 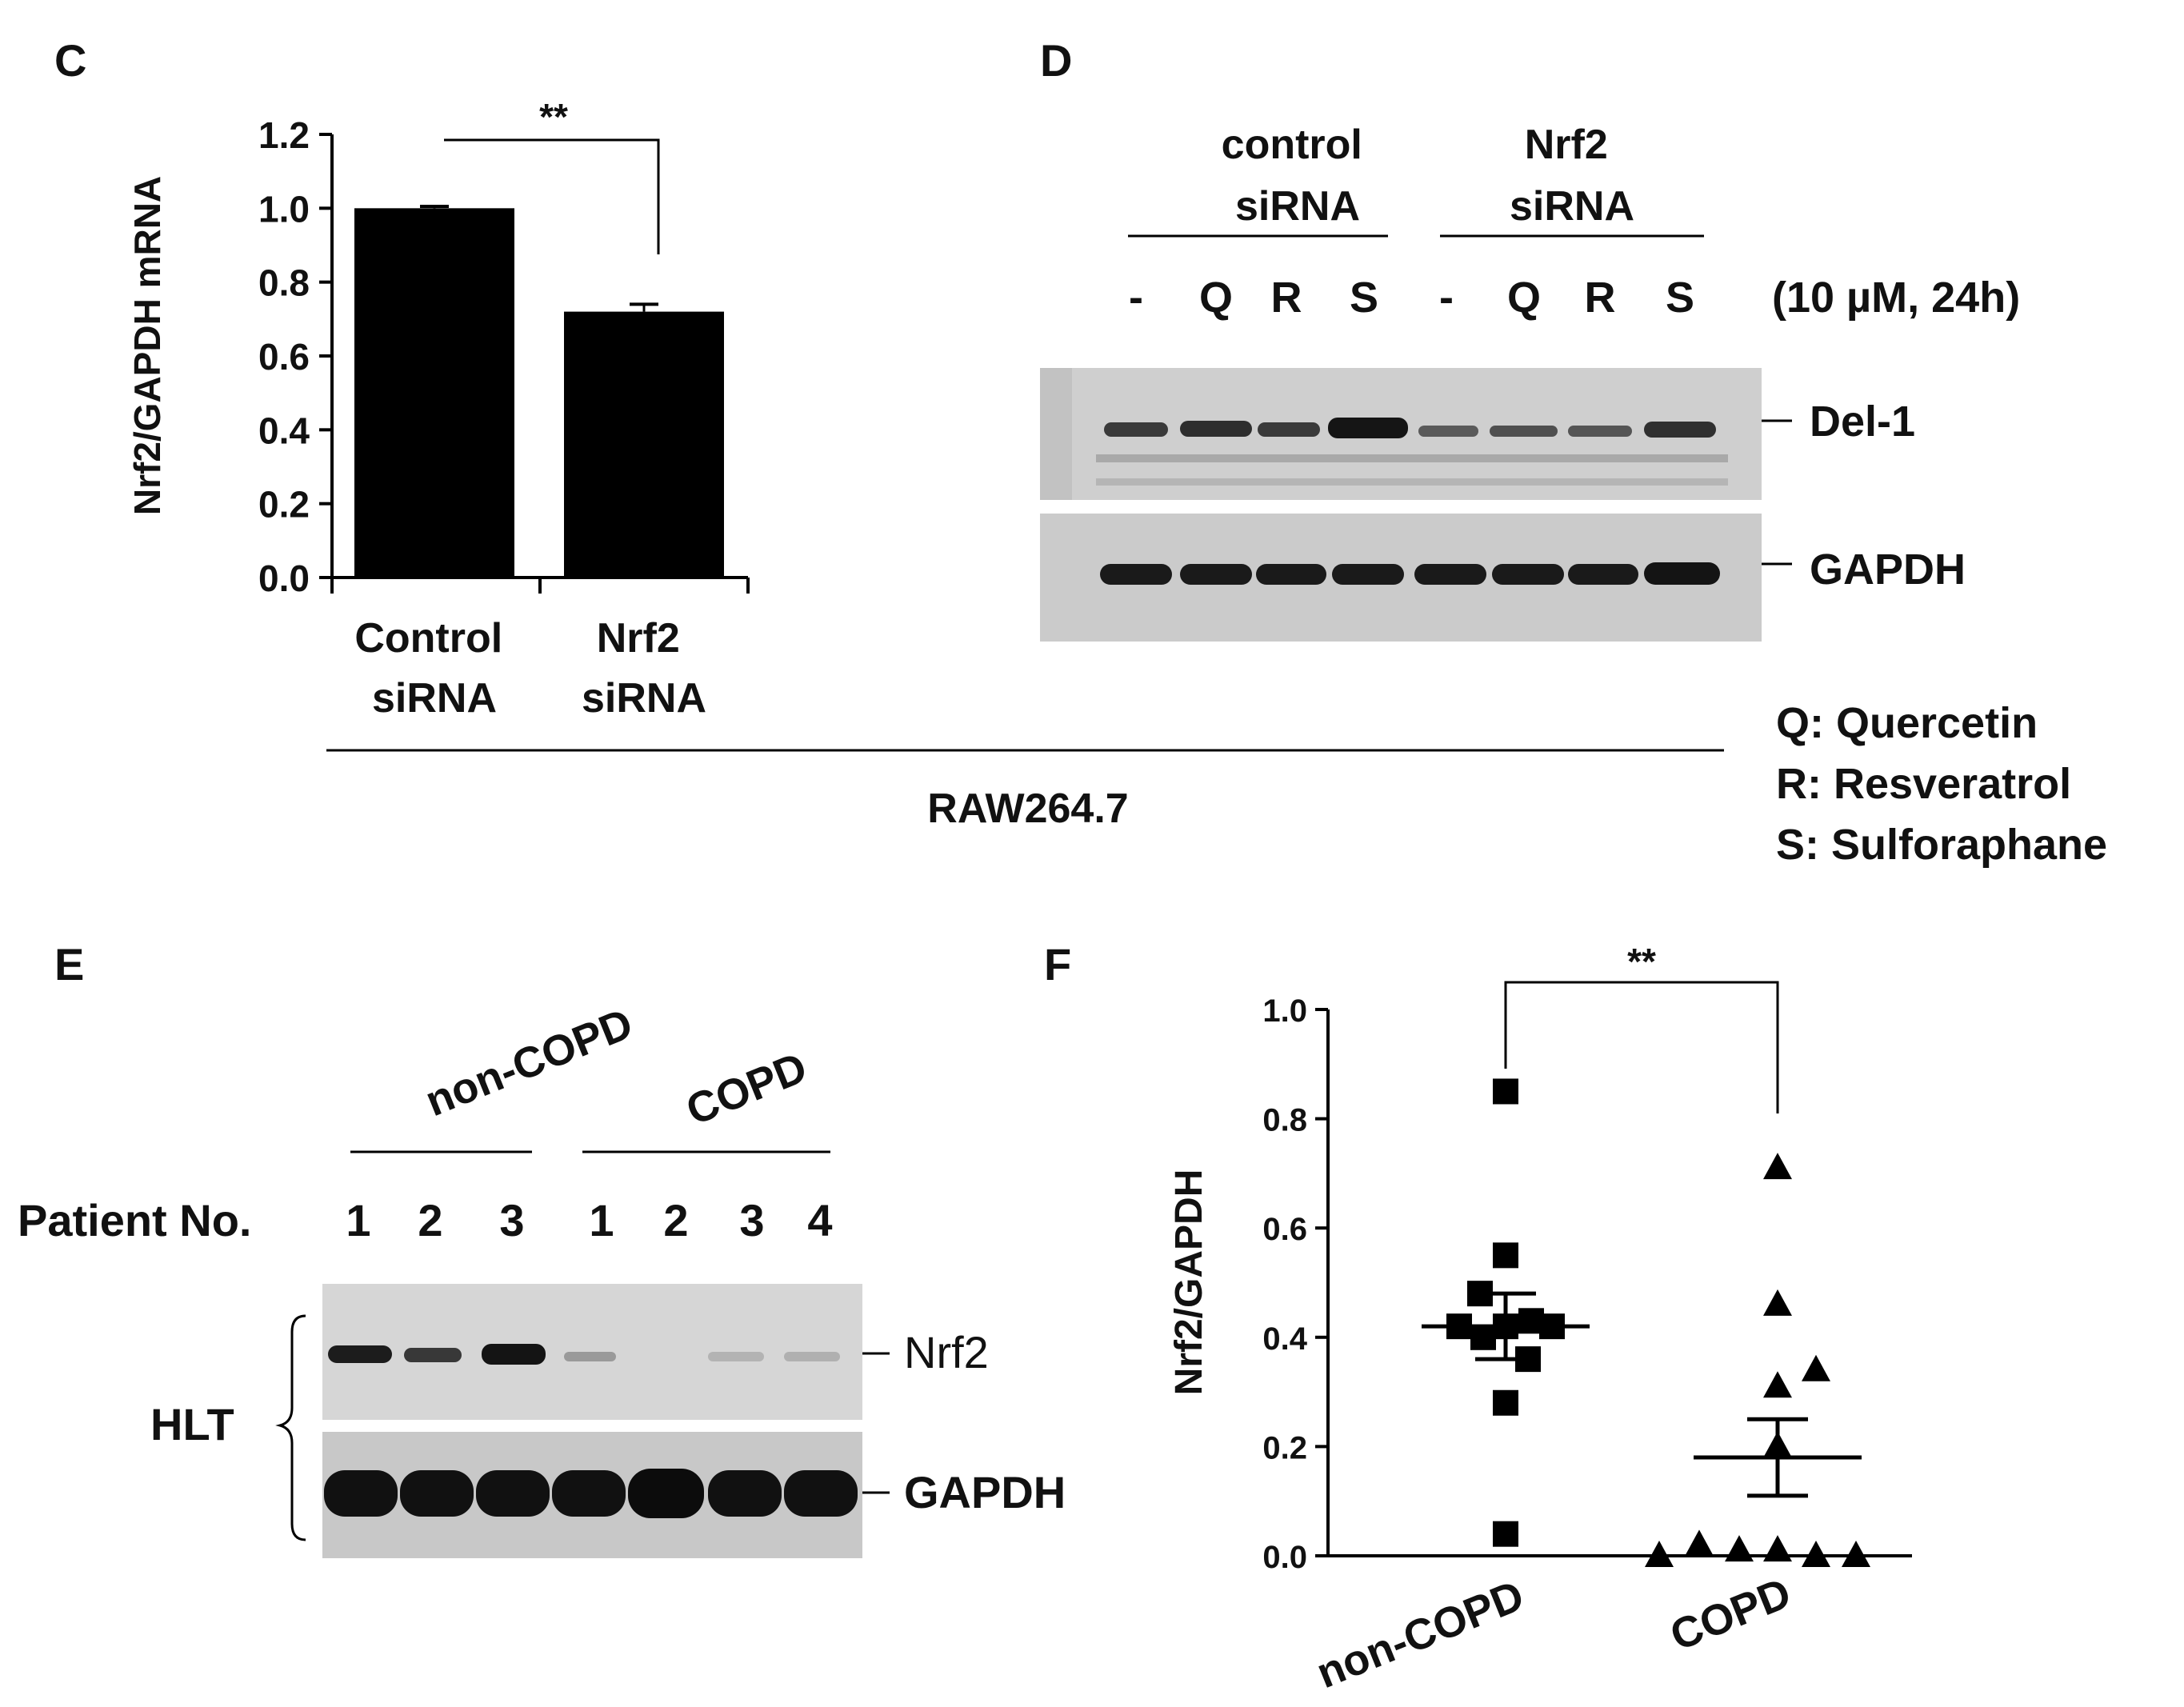 I want to click on panel-d-group-label-2: Nrf2 siRNA, so click(x=1572, y=176).